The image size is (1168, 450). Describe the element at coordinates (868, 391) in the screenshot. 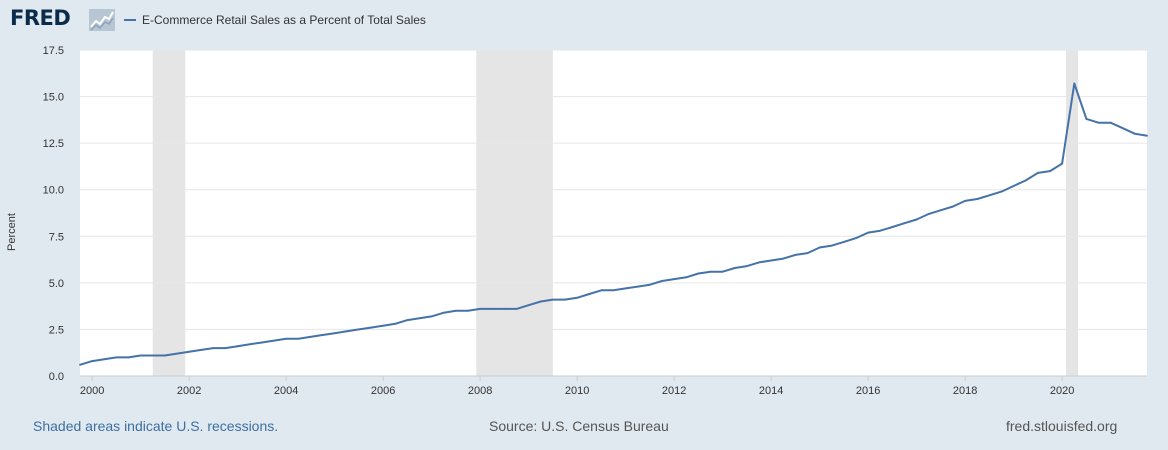

I see `x-tick-label: 2016` at that location.